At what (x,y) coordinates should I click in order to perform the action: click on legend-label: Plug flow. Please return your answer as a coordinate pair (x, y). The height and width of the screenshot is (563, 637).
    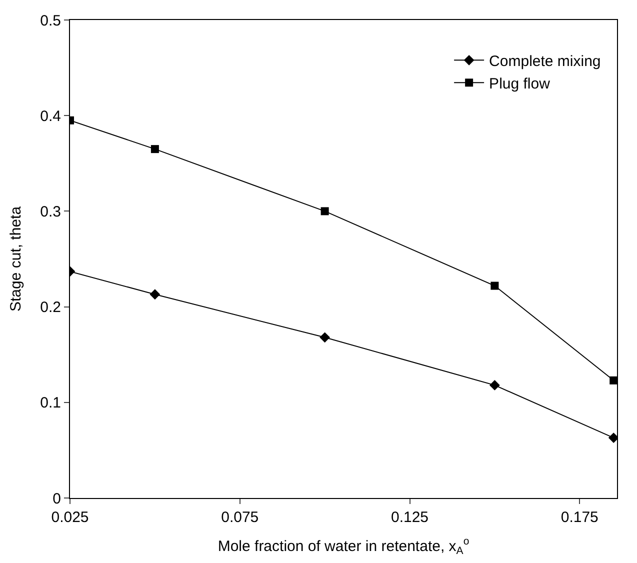
    Looking at the image, I should click on (519, 84).